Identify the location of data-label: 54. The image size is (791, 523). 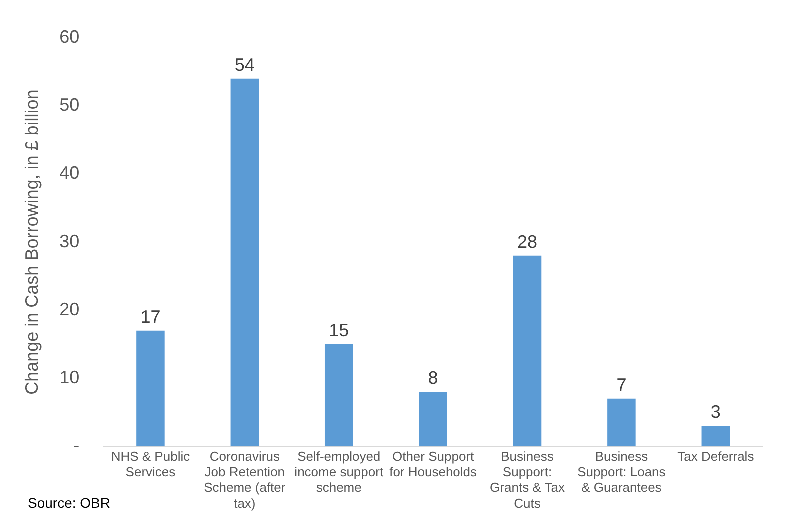
(244, 64).